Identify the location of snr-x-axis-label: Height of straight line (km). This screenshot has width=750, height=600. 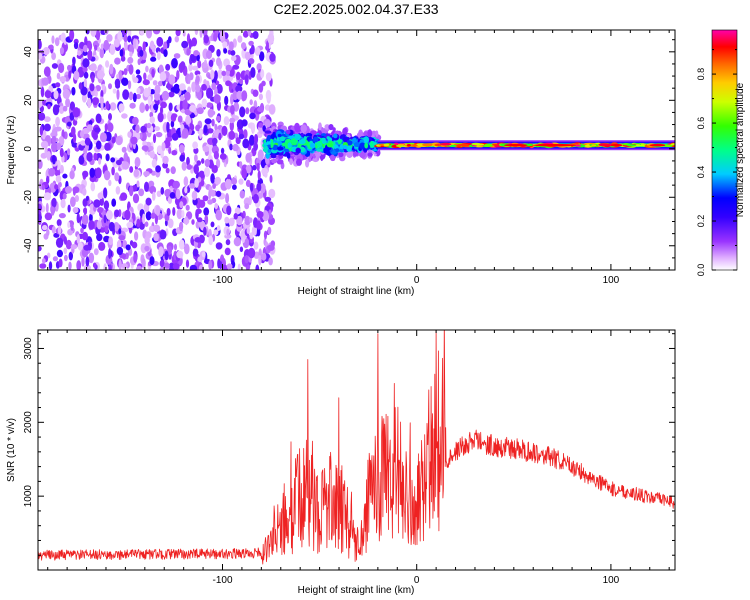
(356, 590).